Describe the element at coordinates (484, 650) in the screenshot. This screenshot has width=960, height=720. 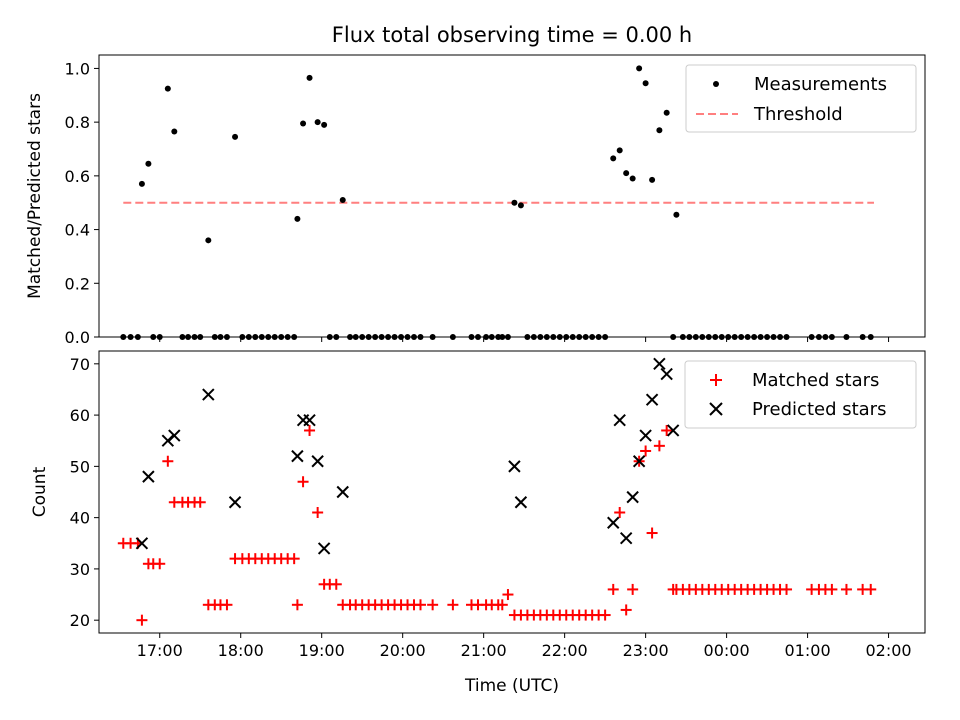
I see `x-tick-label: 21:00` at that location.